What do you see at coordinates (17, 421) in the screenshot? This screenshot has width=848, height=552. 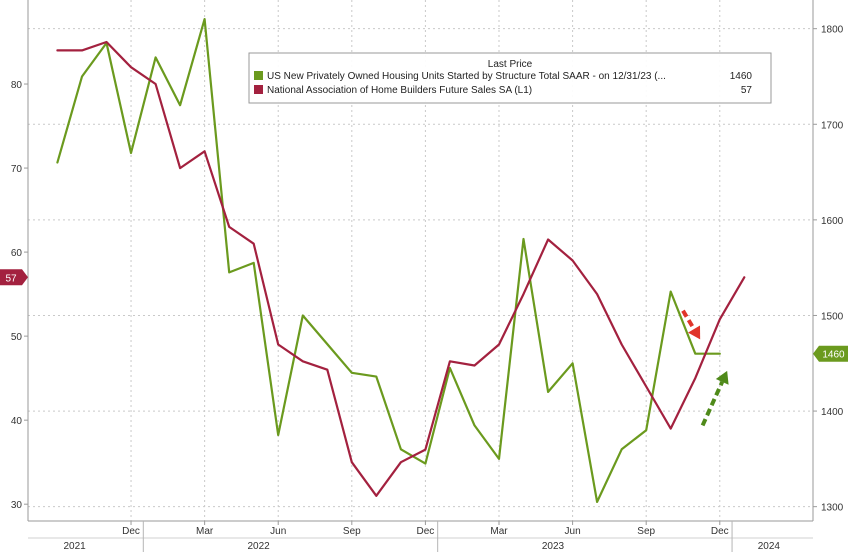 I see `left-axis-tick-label: 40` at bounding box center [17, 421].